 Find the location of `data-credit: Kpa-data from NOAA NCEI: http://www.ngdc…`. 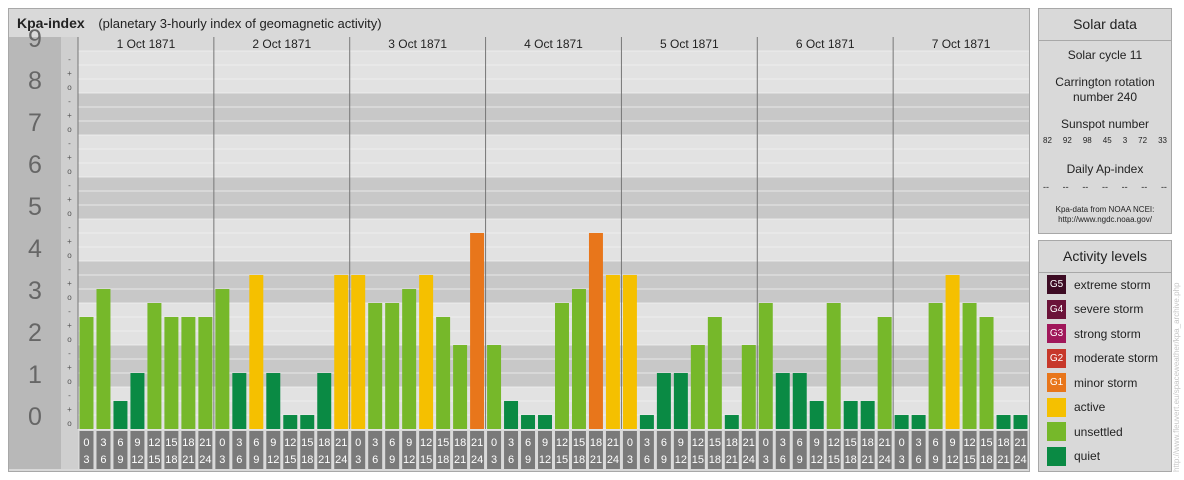

data-credit: Kpa-data from NOAA NCEI: http://www.ngdc… is located at coordinates (1105, 215).